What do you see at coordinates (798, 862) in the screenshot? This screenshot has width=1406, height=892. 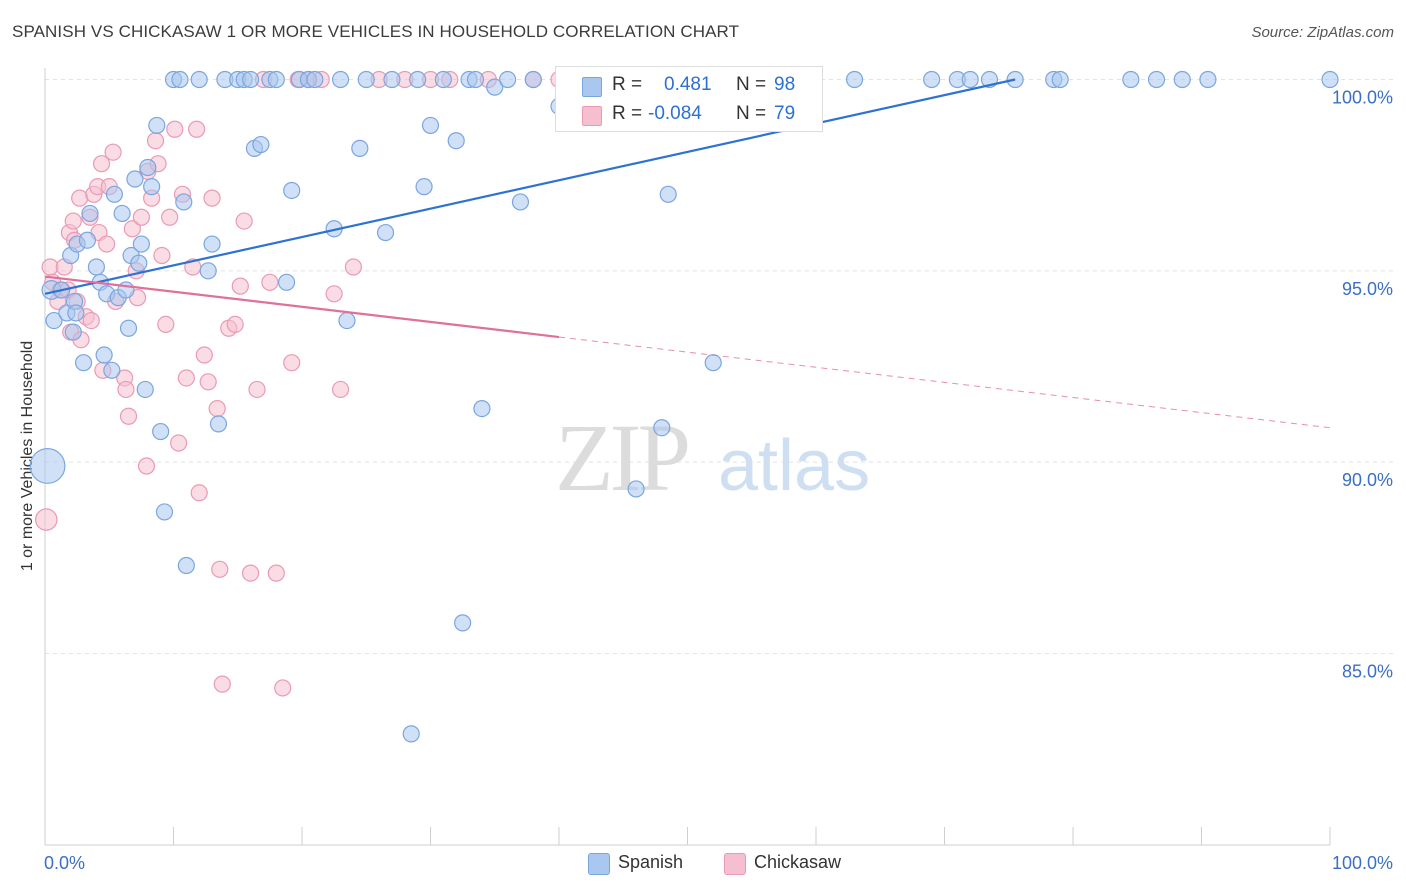 I see `chickasaw-legend-label: Chickasaw` at bounding box center [798, 862].